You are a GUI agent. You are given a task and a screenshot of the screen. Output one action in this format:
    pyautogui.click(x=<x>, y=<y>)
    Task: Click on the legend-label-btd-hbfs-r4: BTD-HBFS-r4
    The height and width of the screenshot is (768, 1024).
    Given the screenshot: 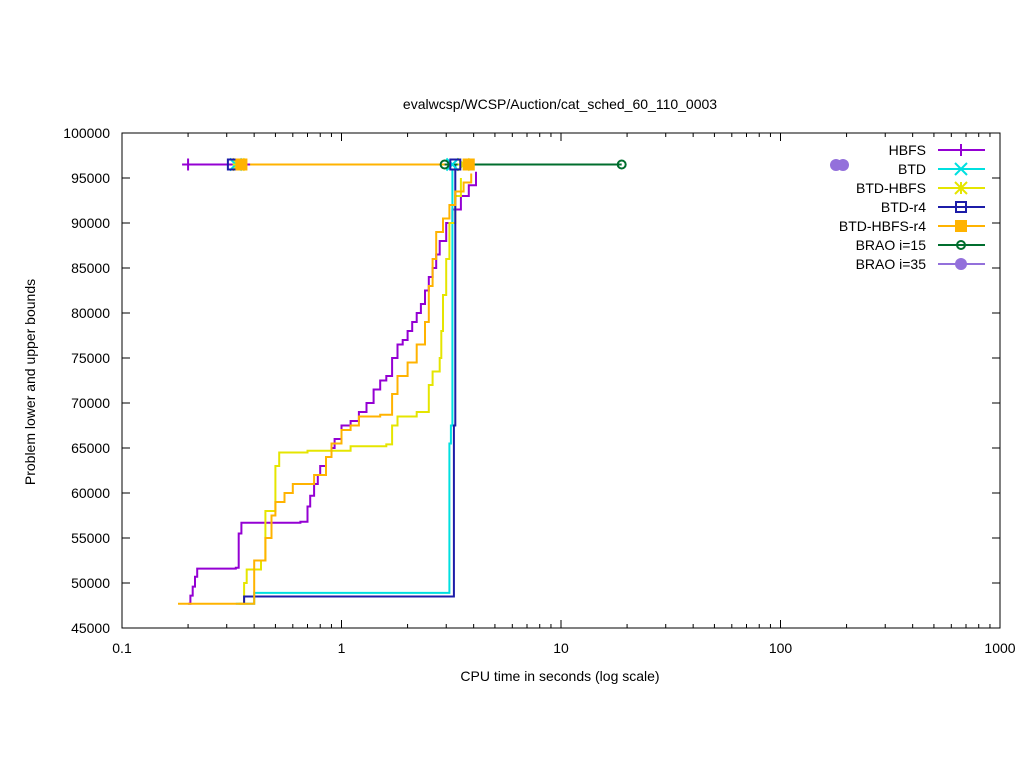 What is the action you would take?
    pyautogui.click(x=882, y=226)
    